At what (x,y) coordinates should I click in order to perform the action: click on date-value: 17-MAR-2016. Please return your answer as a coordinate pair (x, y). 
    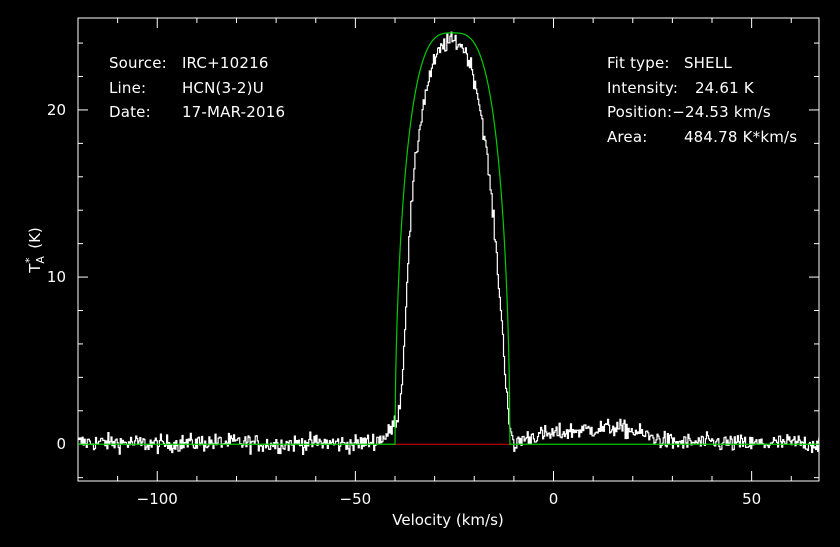
    Looking at the image, I should click on (233, 112).